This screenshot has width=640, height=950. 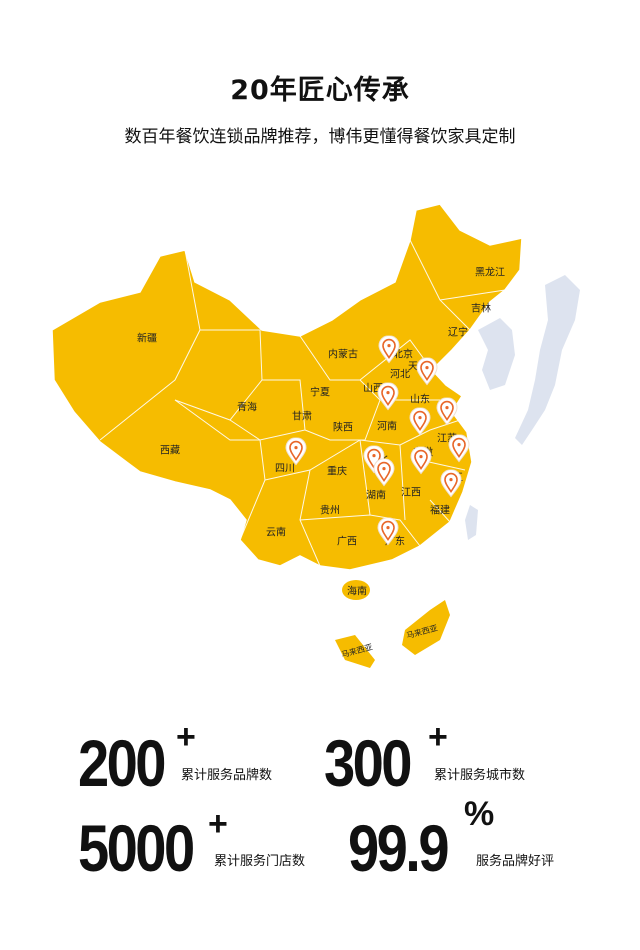 I want to click on province-label: 山东, so click(x=420, y=400).